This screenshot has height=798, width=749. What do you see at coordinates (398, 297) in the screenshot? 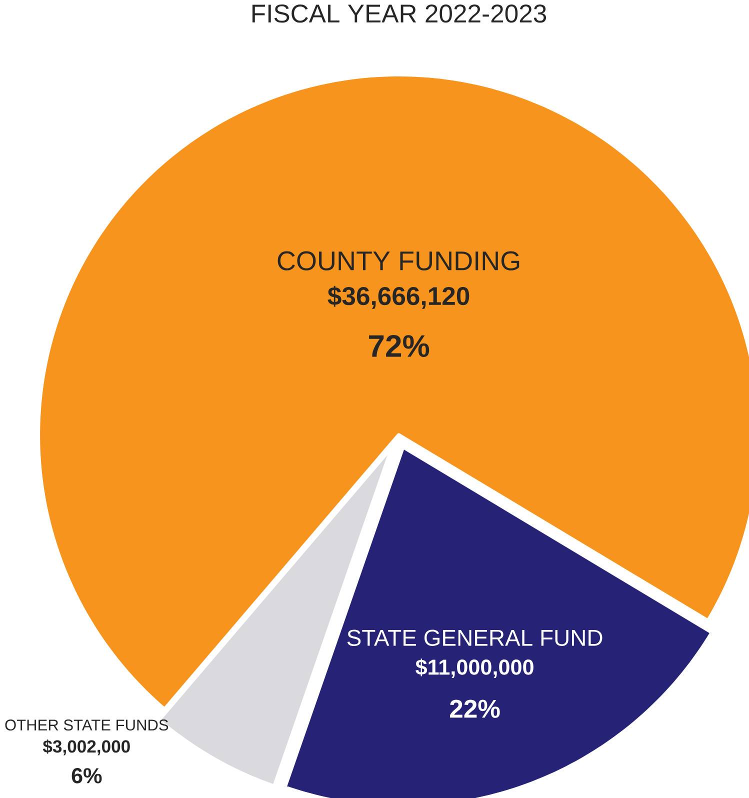
I see `data-label: $36,666,120` at bounding box center [398, 297].